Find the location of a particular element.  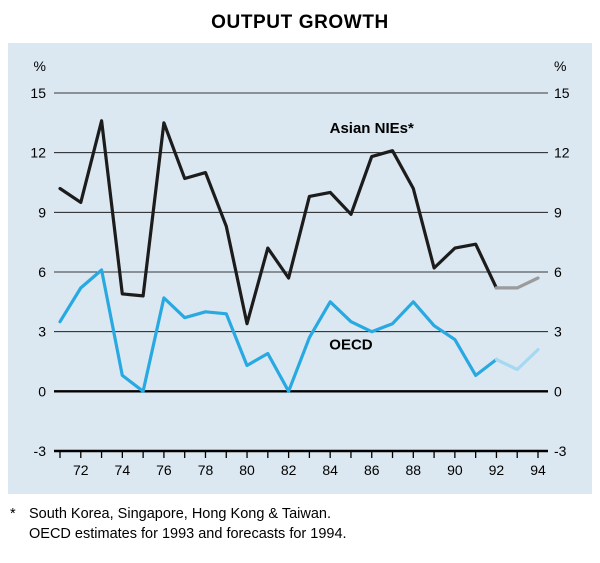

svg-text: 74 is located at coordinates (123, 470).